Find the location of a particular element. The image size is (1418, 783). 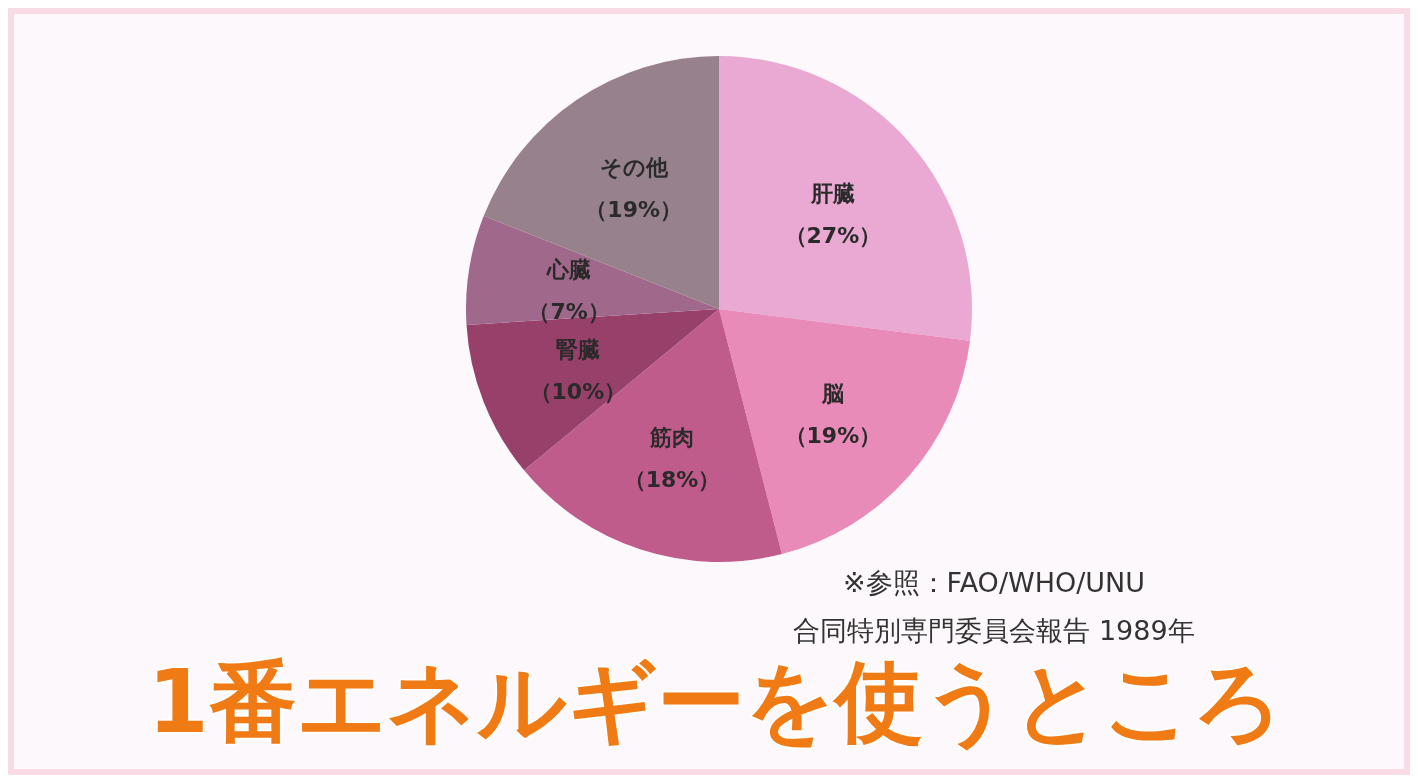

text: 合同特別専門委員会報告 1989年 is located at coordinates (994, 630).